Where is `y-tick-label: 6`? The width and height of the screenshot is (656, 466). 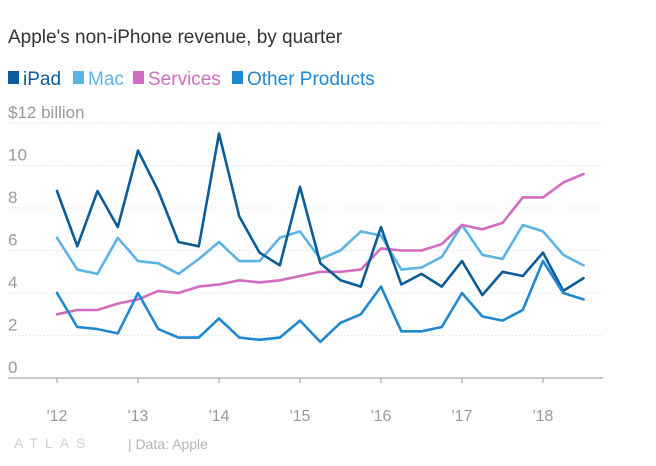 y-tick-label: 6 is located at coordinates (12, 240).